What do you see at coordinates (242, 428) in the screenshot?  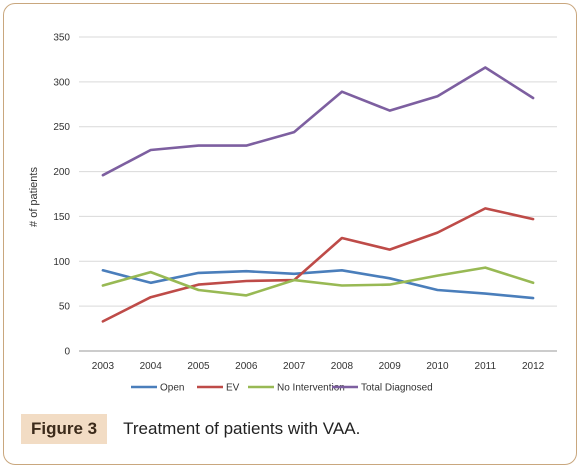 I see `caption-text: Treatment of patients with VAA.` at bounding box center [242, 428].